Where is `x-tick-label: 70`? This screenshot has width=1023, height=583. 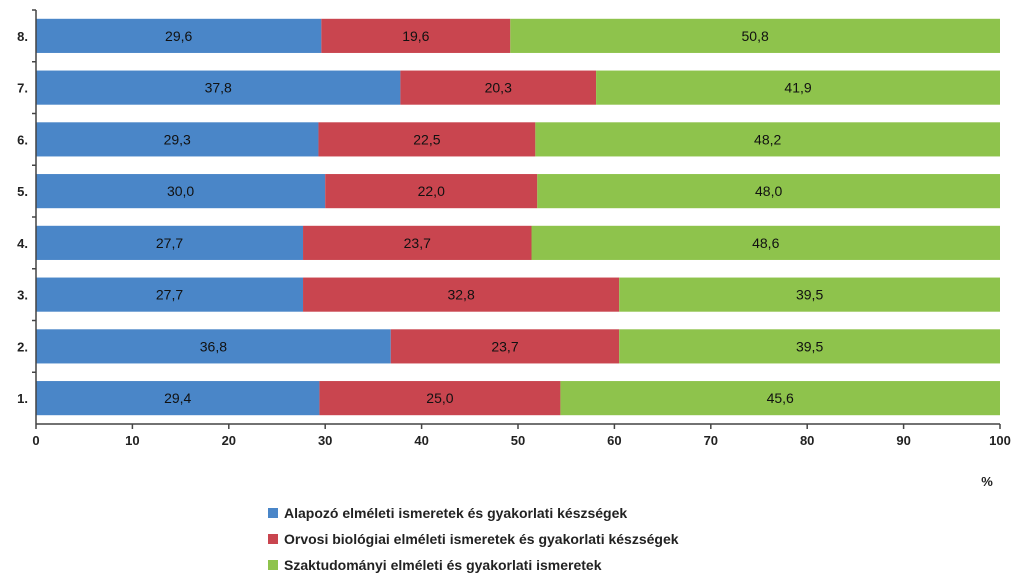 x-tick-label: 70 is located at coordinates (711, 440).